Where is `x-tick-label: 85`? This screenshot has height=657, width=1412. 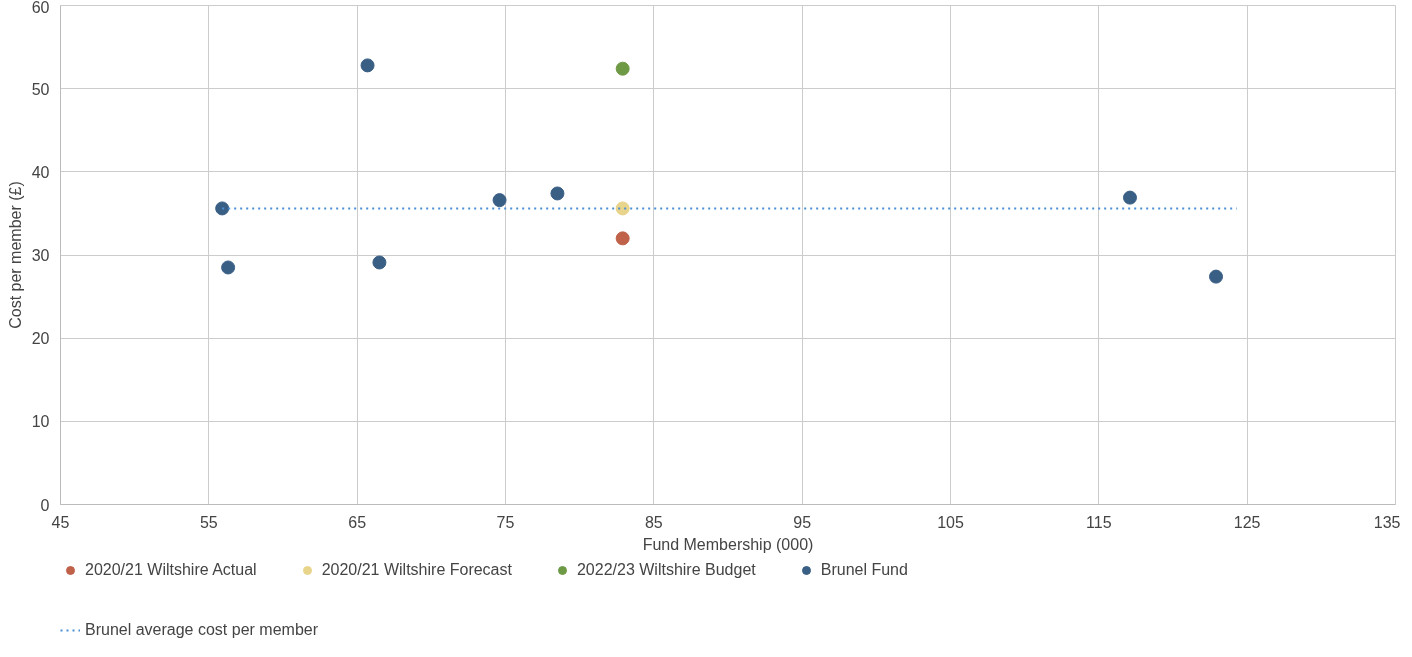
x-tick-label: 85 is located at coordinates (653, 522).